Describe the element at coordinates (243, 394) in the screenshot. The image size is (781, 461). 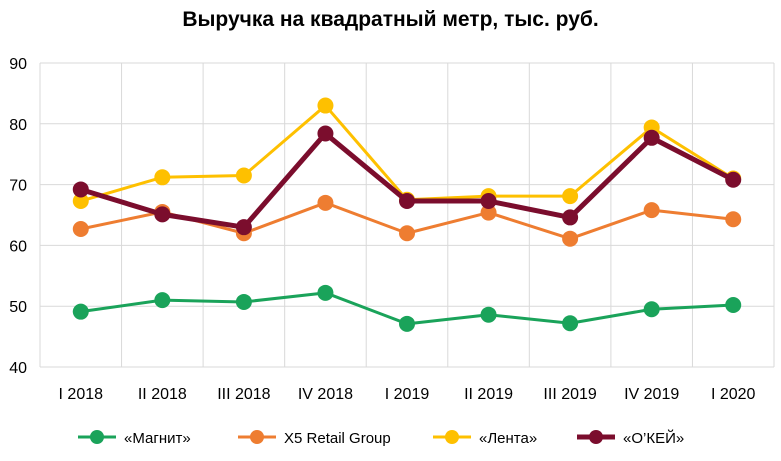
I see `x-tick-label: III 2018` at that location.